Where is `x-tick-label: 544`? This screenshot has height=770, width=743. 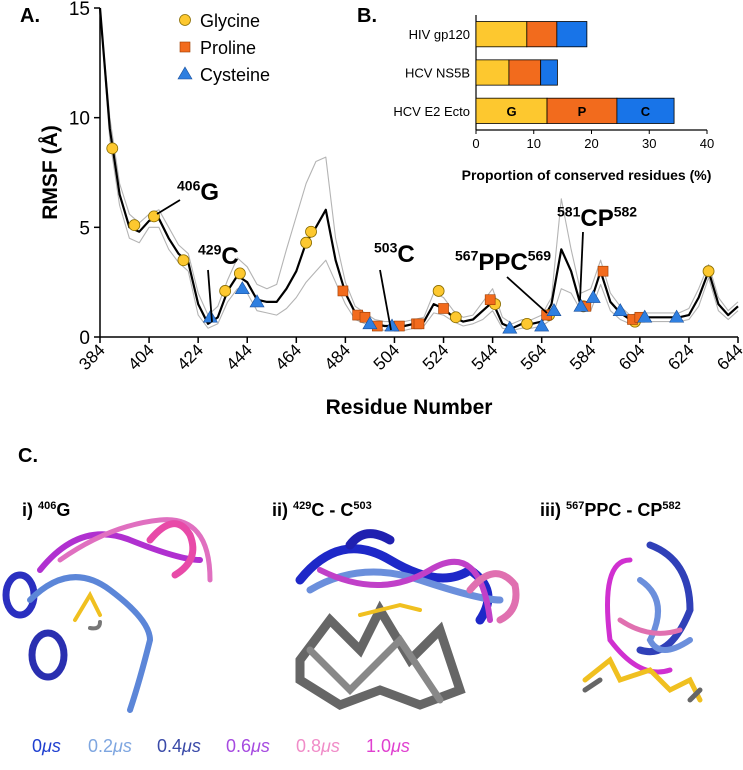 x-tick-label: 544 is located at coordinates (484, 356).